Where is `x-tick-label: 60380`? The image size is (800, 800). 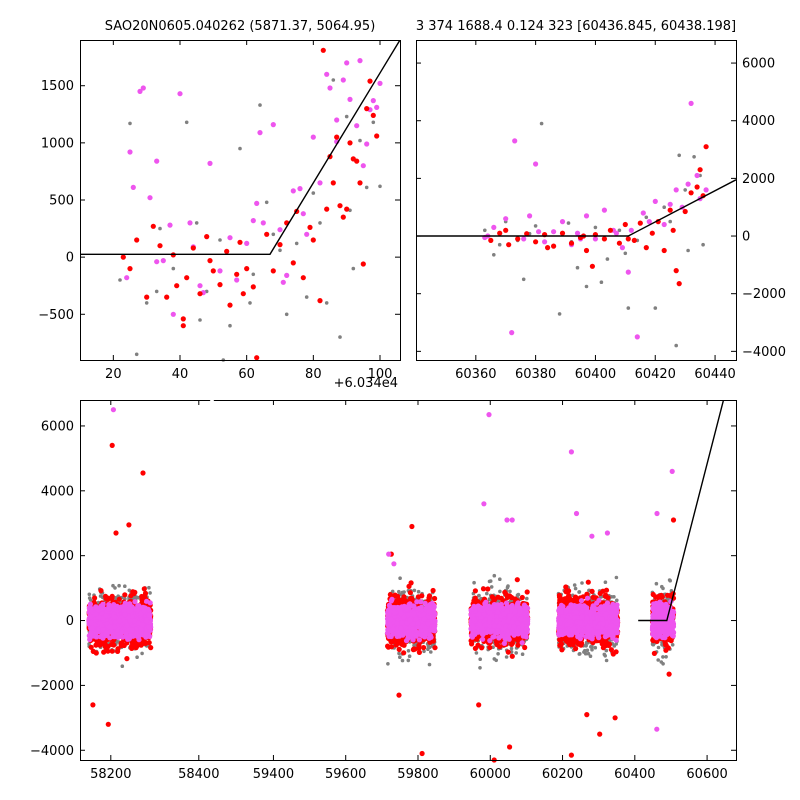
x-tick-label: 60380 is located at coordinates (535, 374).